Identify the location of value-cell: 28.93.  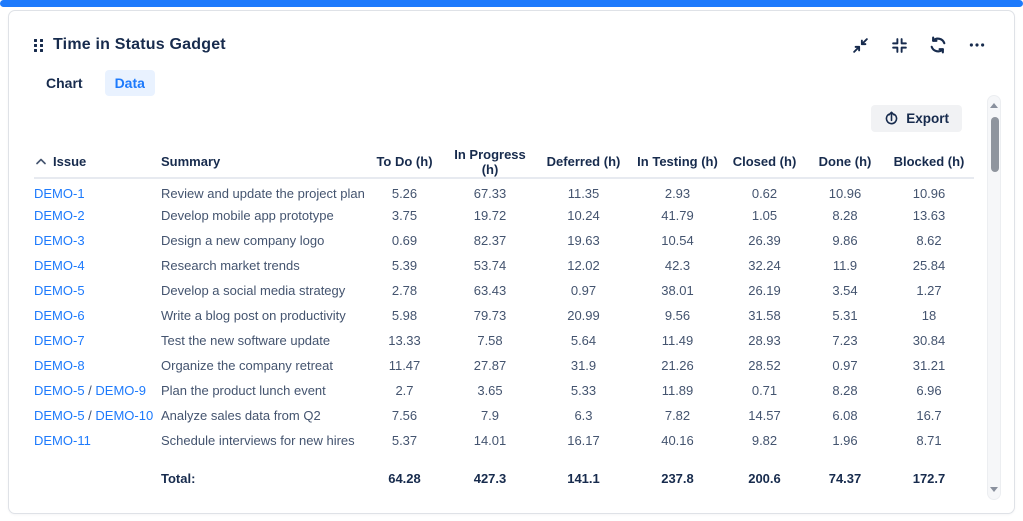
(764, 340).